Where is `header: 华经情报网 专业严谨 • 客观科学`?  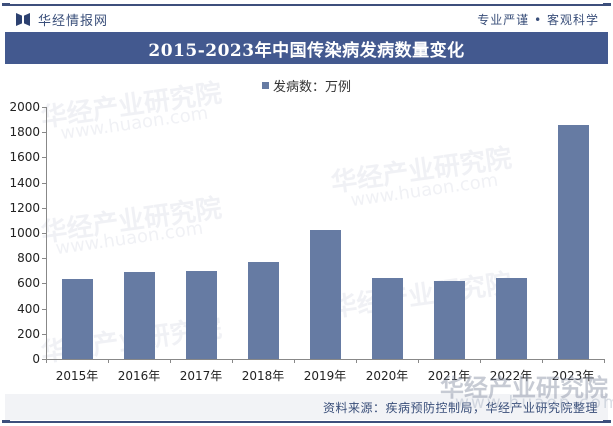 header: 华经情报网 专业严谨 • 客观科学 is located at coordinates (306, 19).